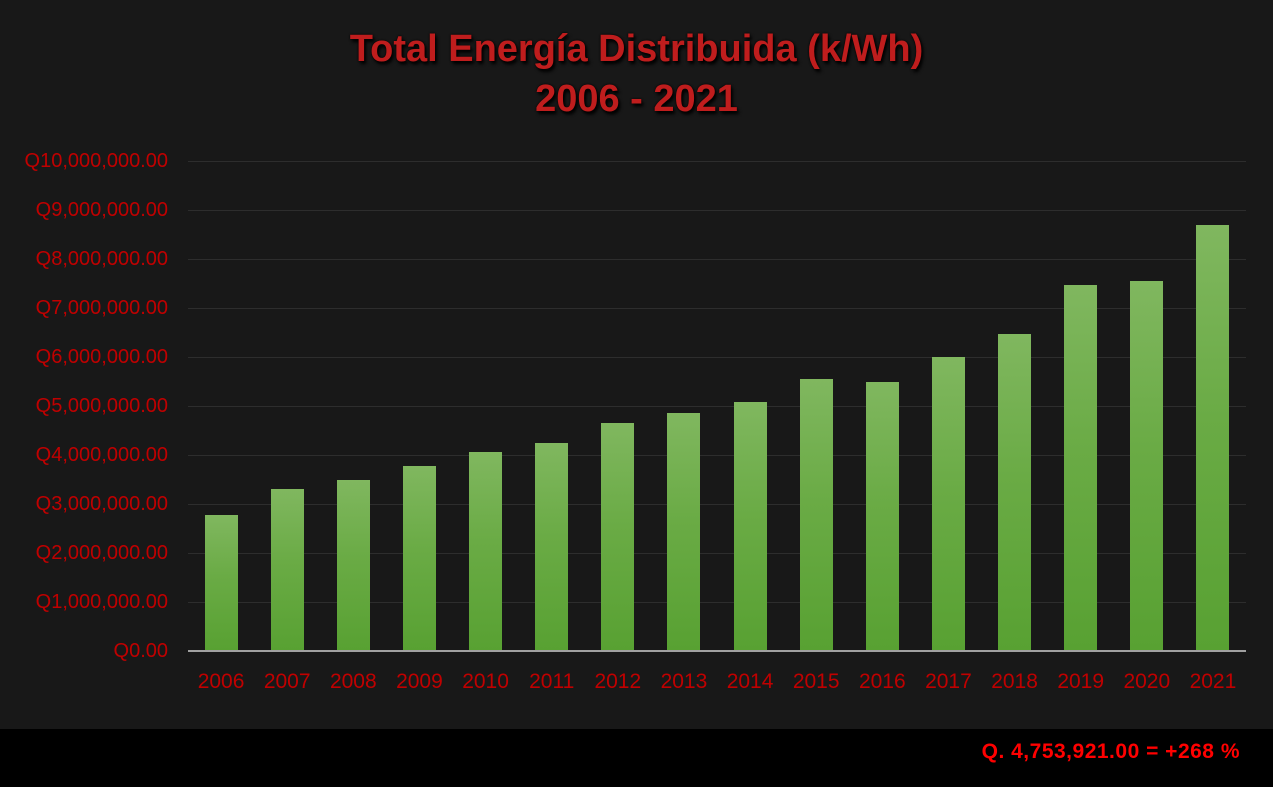  What do you see at coordinates (101, 553) in the screenshot?
I see `y-tick-label: Q2,000,000.00` at bounding box center [101, 553].